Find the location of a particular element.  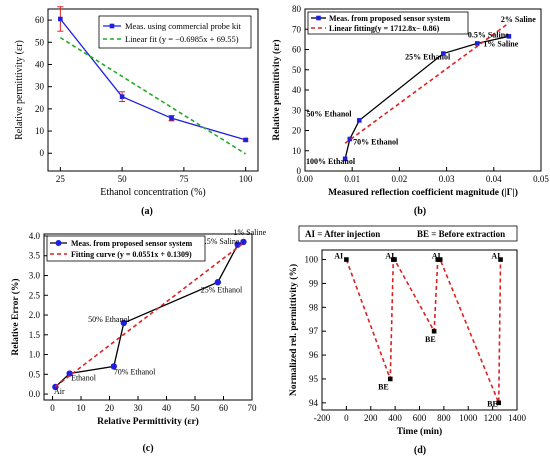

x-tick-label: 0.05 is located at coordinates (541, 179).